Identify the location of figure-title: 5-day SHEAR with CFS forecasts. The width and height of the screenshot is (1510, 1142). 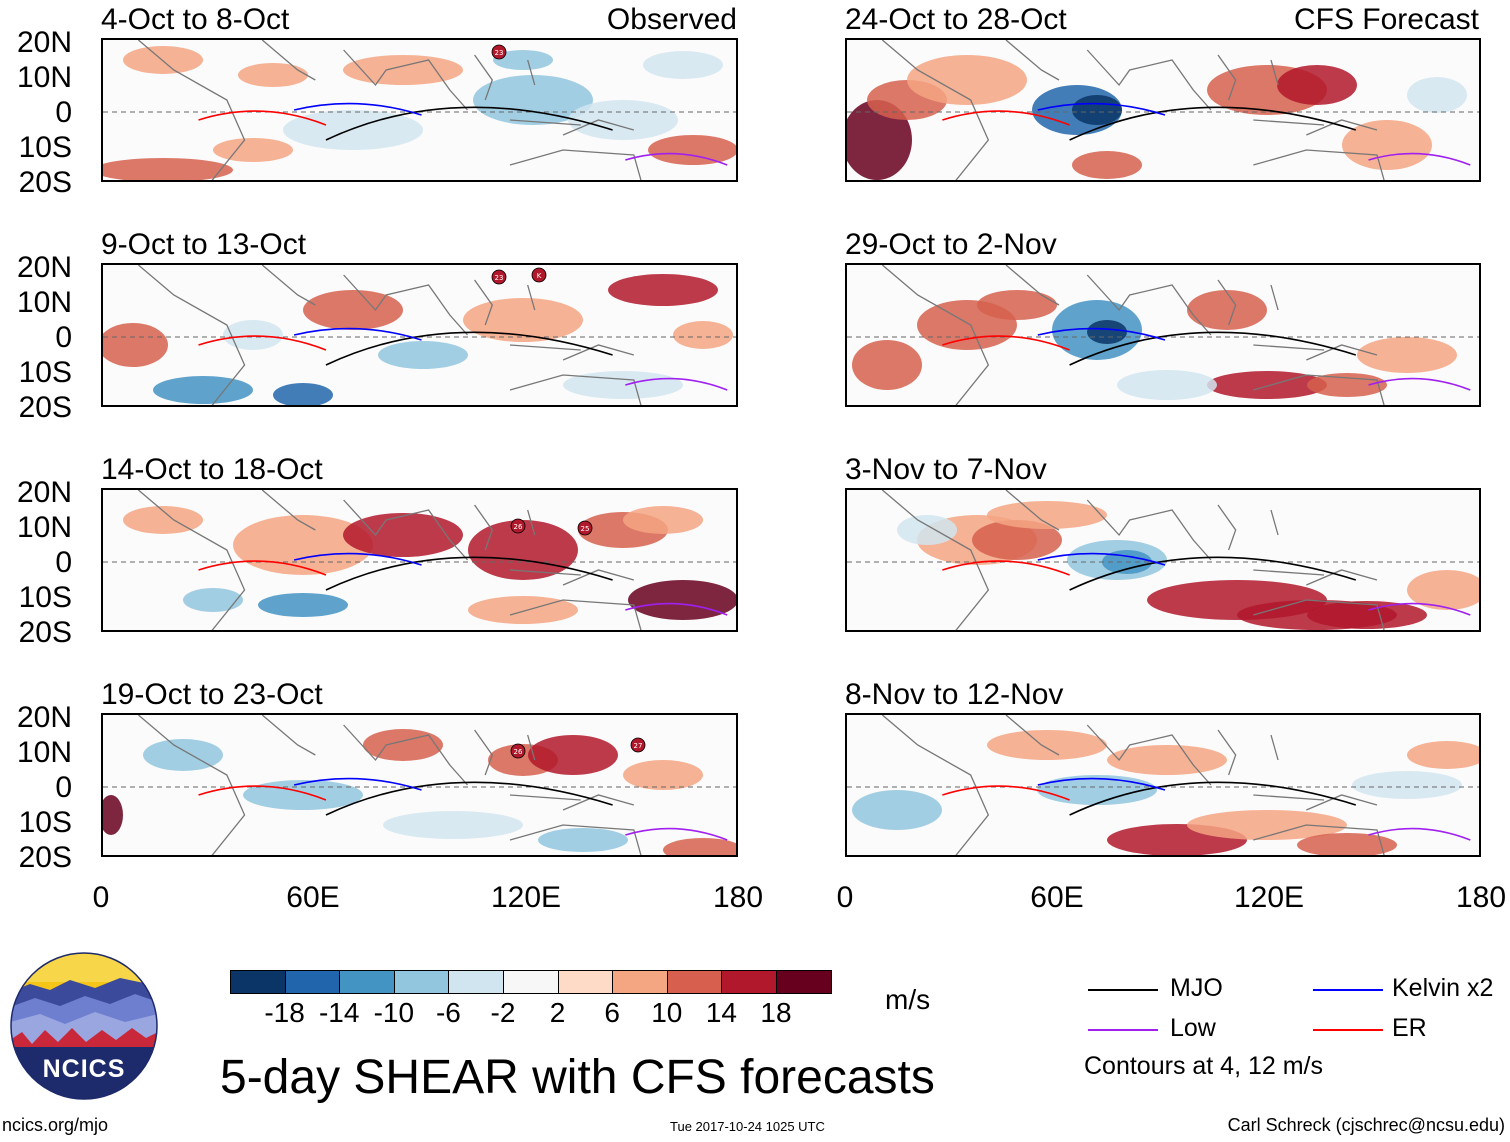
(577, 1077).